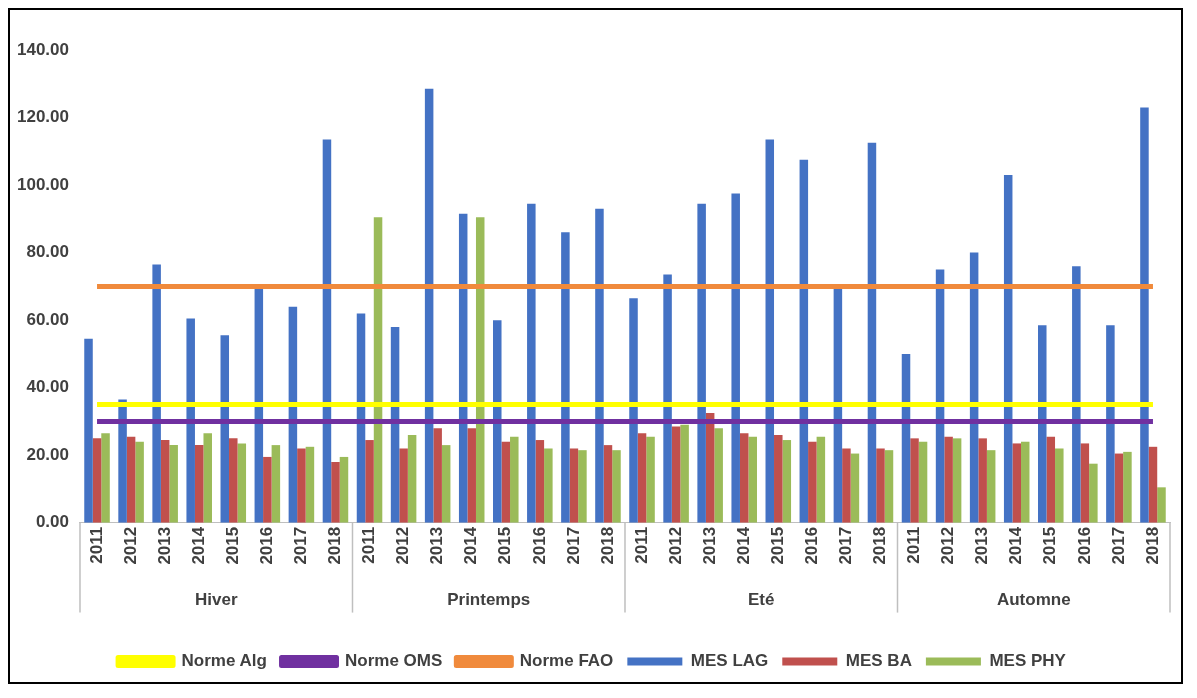 This screenshot has width=1197, height=698. Describe the element at coordinates (224, 661) in the screenshot. I see `legend-label: Norme Alg` at that location.